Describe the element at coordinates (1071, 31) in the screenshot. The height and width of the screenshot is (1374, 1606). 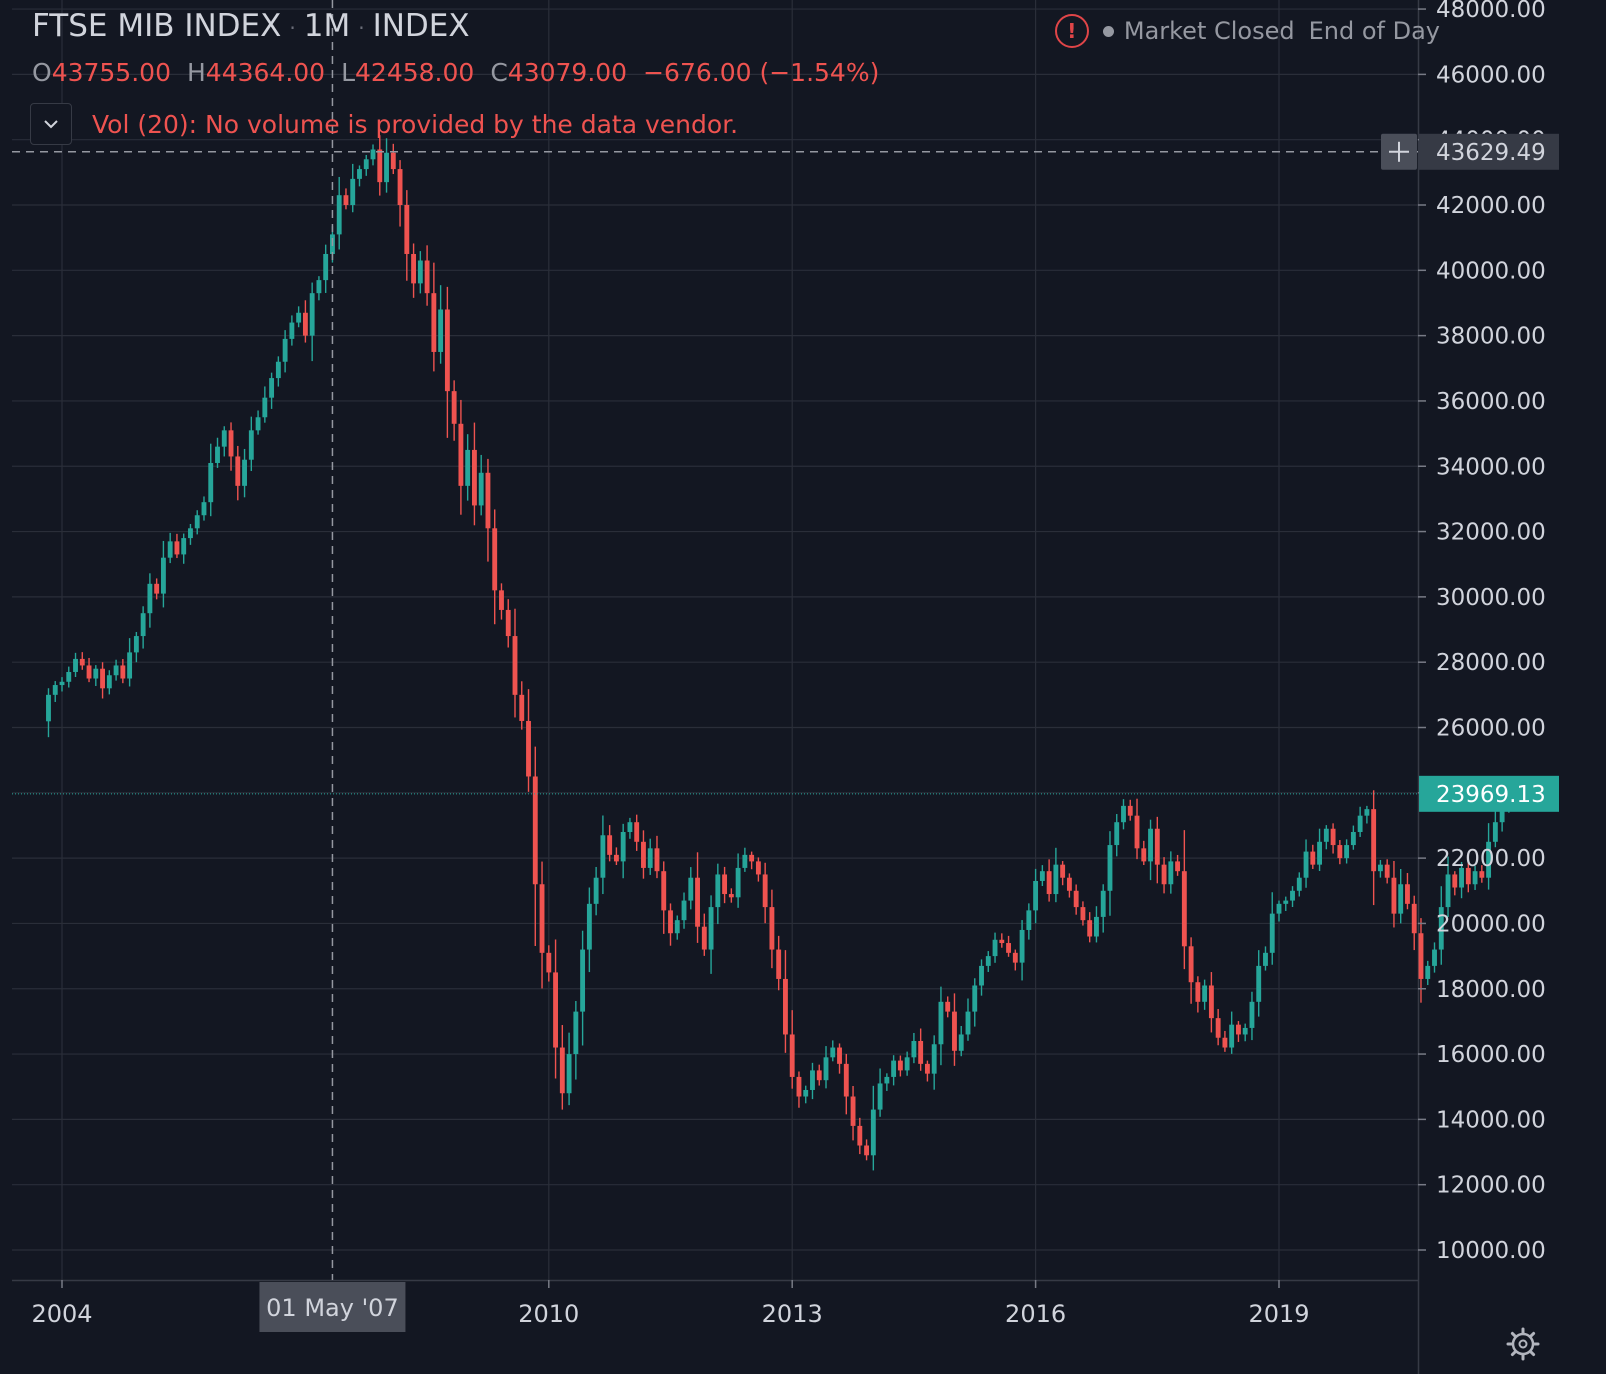
I see `alert-circle-icon: !` at that location.